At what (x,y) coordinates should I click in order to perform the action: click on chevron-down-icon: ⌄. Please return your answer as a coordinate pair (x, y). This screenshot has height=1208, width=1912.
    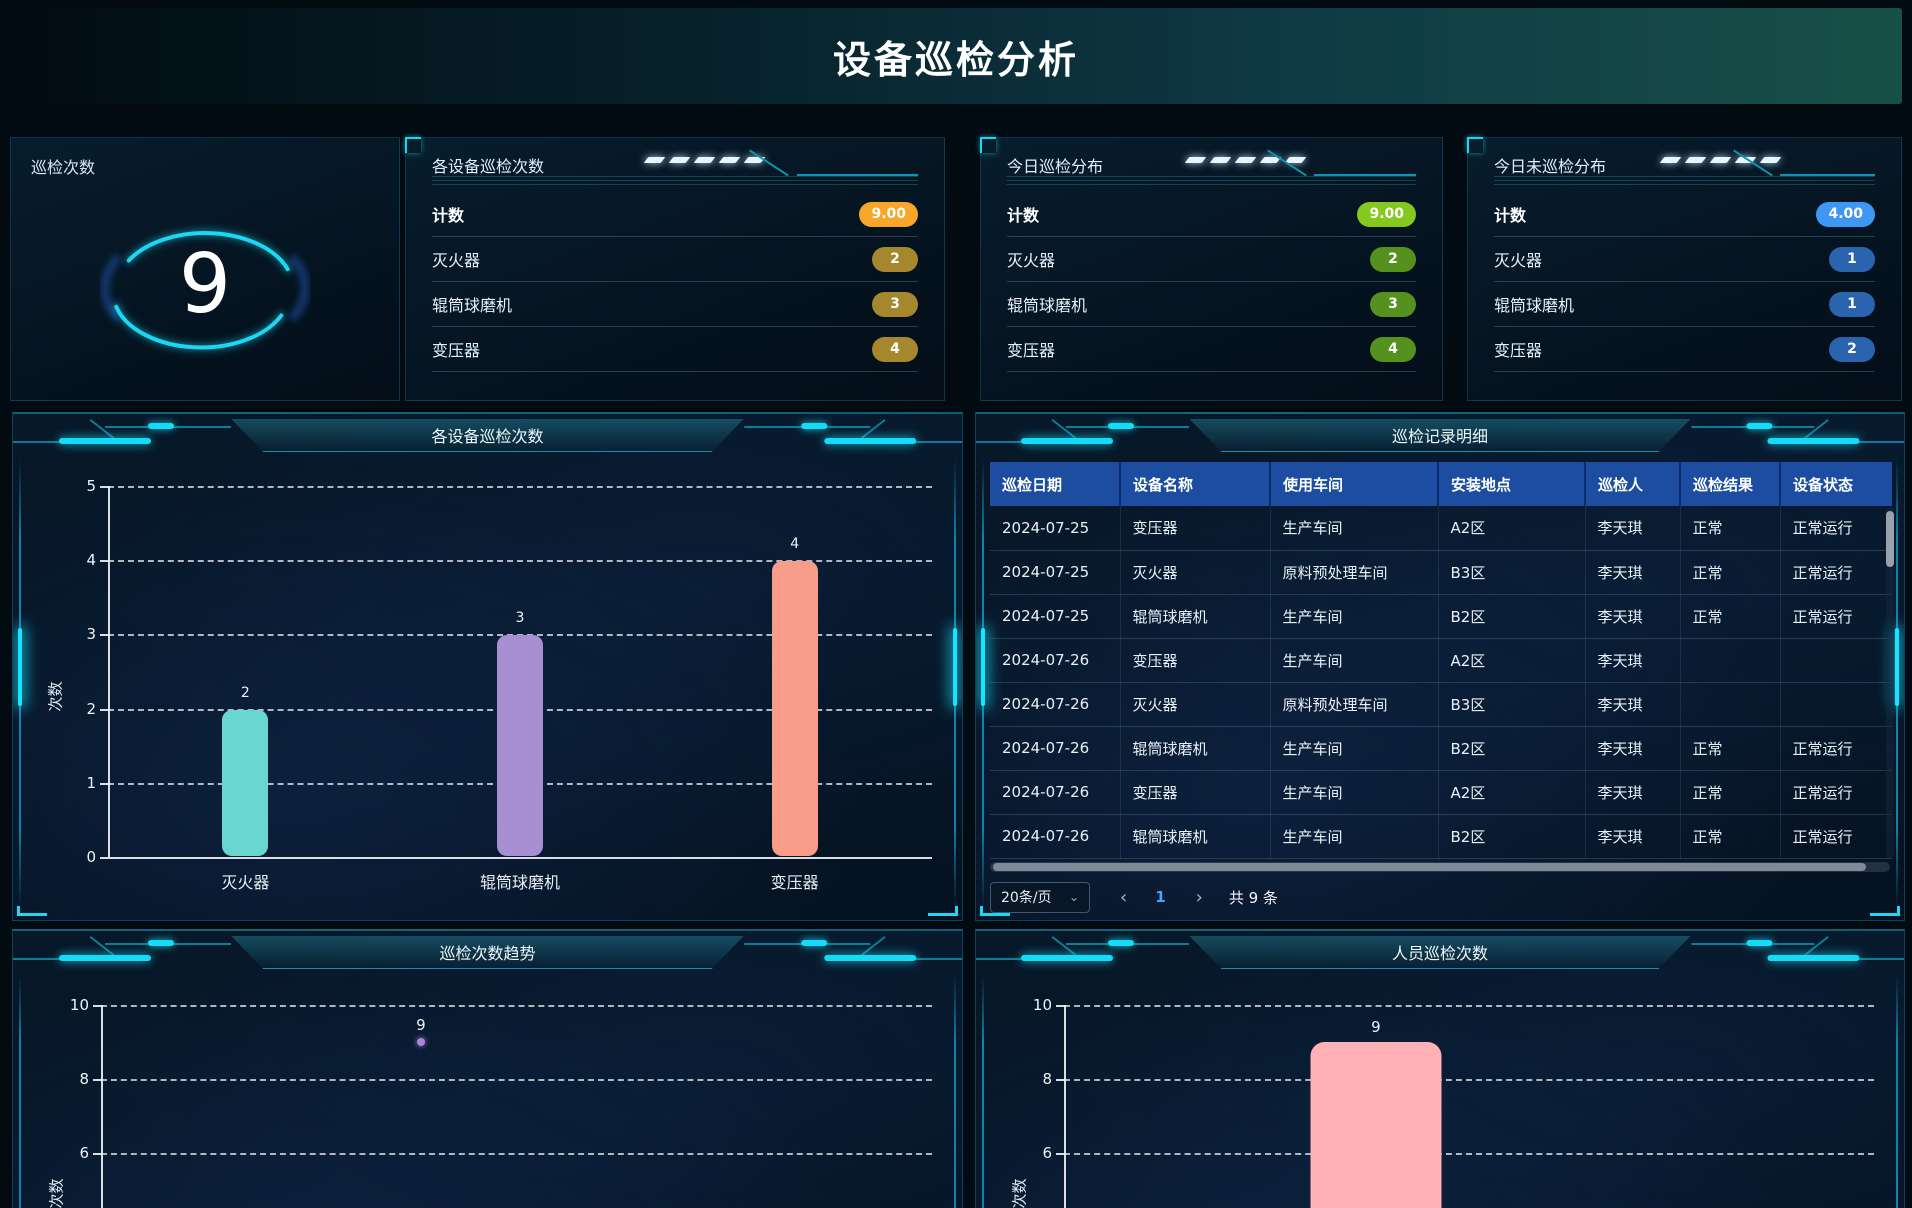
    Looking at the image, I should click on (1073, 897).